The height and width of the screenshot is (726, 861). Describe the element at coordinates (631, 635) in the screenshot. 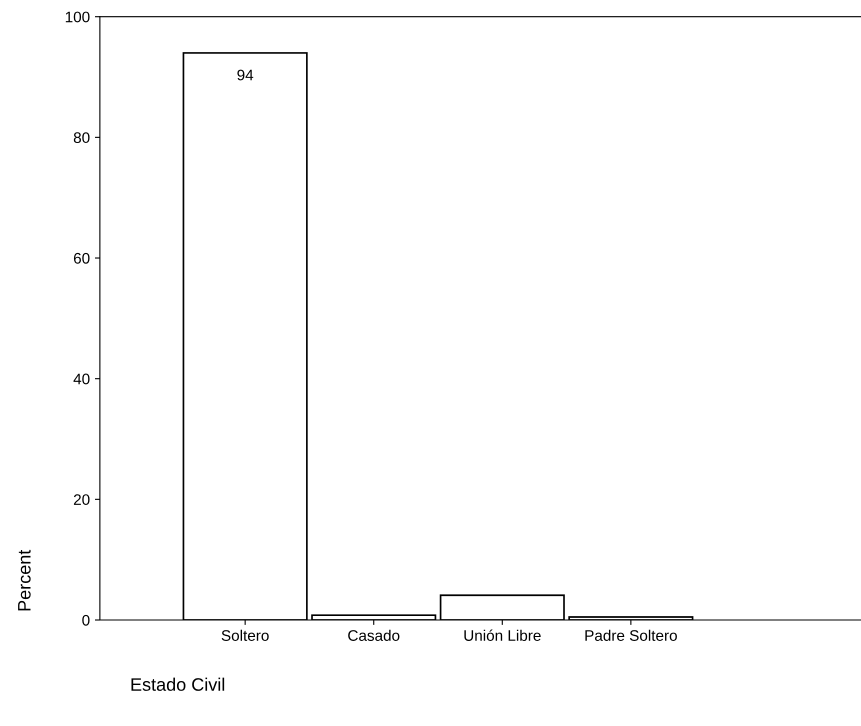

I see `x-tick-label: Padre Soltero` at that location.